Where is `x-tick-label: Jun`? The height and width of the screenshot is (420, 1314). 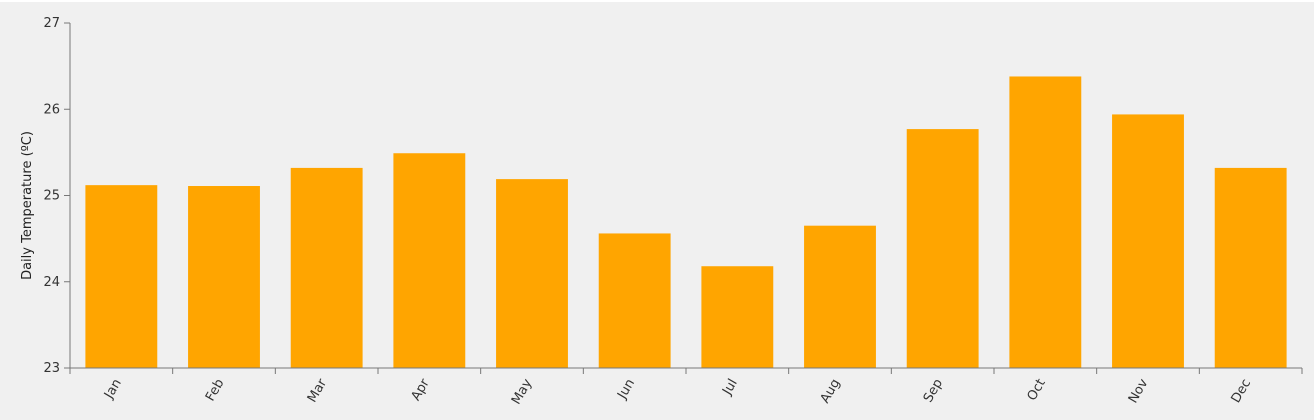 x-tick-label: Jun is located at coordinates (626, 390).